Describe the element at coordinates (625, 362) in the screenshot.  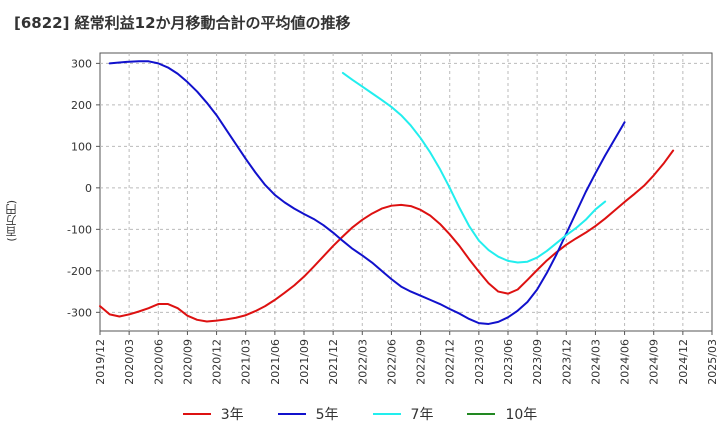
I see `x-tick-label: 2024/06` at that location.